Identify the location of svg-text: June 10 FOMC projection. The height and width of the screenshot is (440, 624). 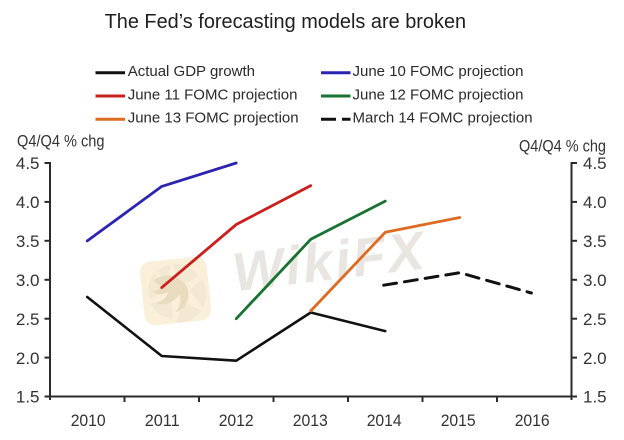
(438, 71).